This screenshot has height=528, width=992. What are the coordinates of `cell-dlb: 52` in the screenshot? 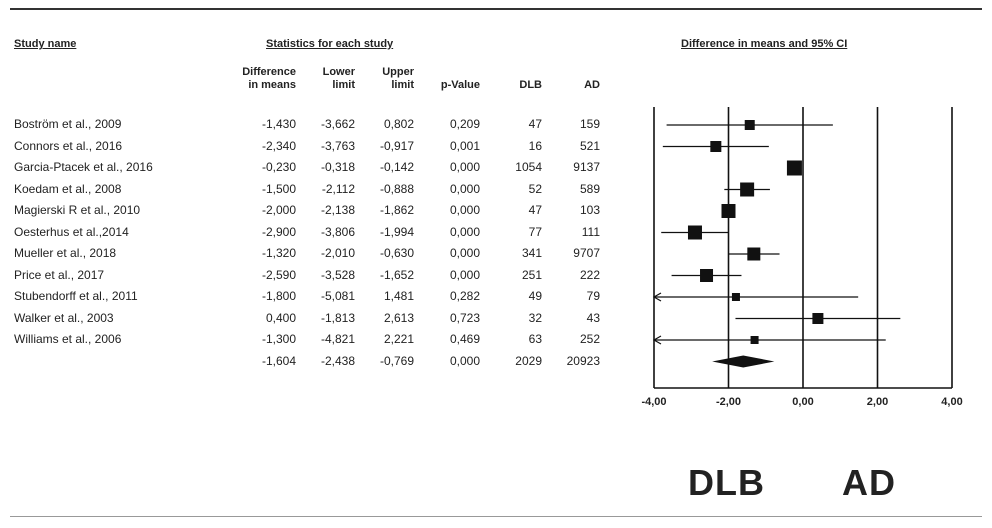 It's located at (535, 188).